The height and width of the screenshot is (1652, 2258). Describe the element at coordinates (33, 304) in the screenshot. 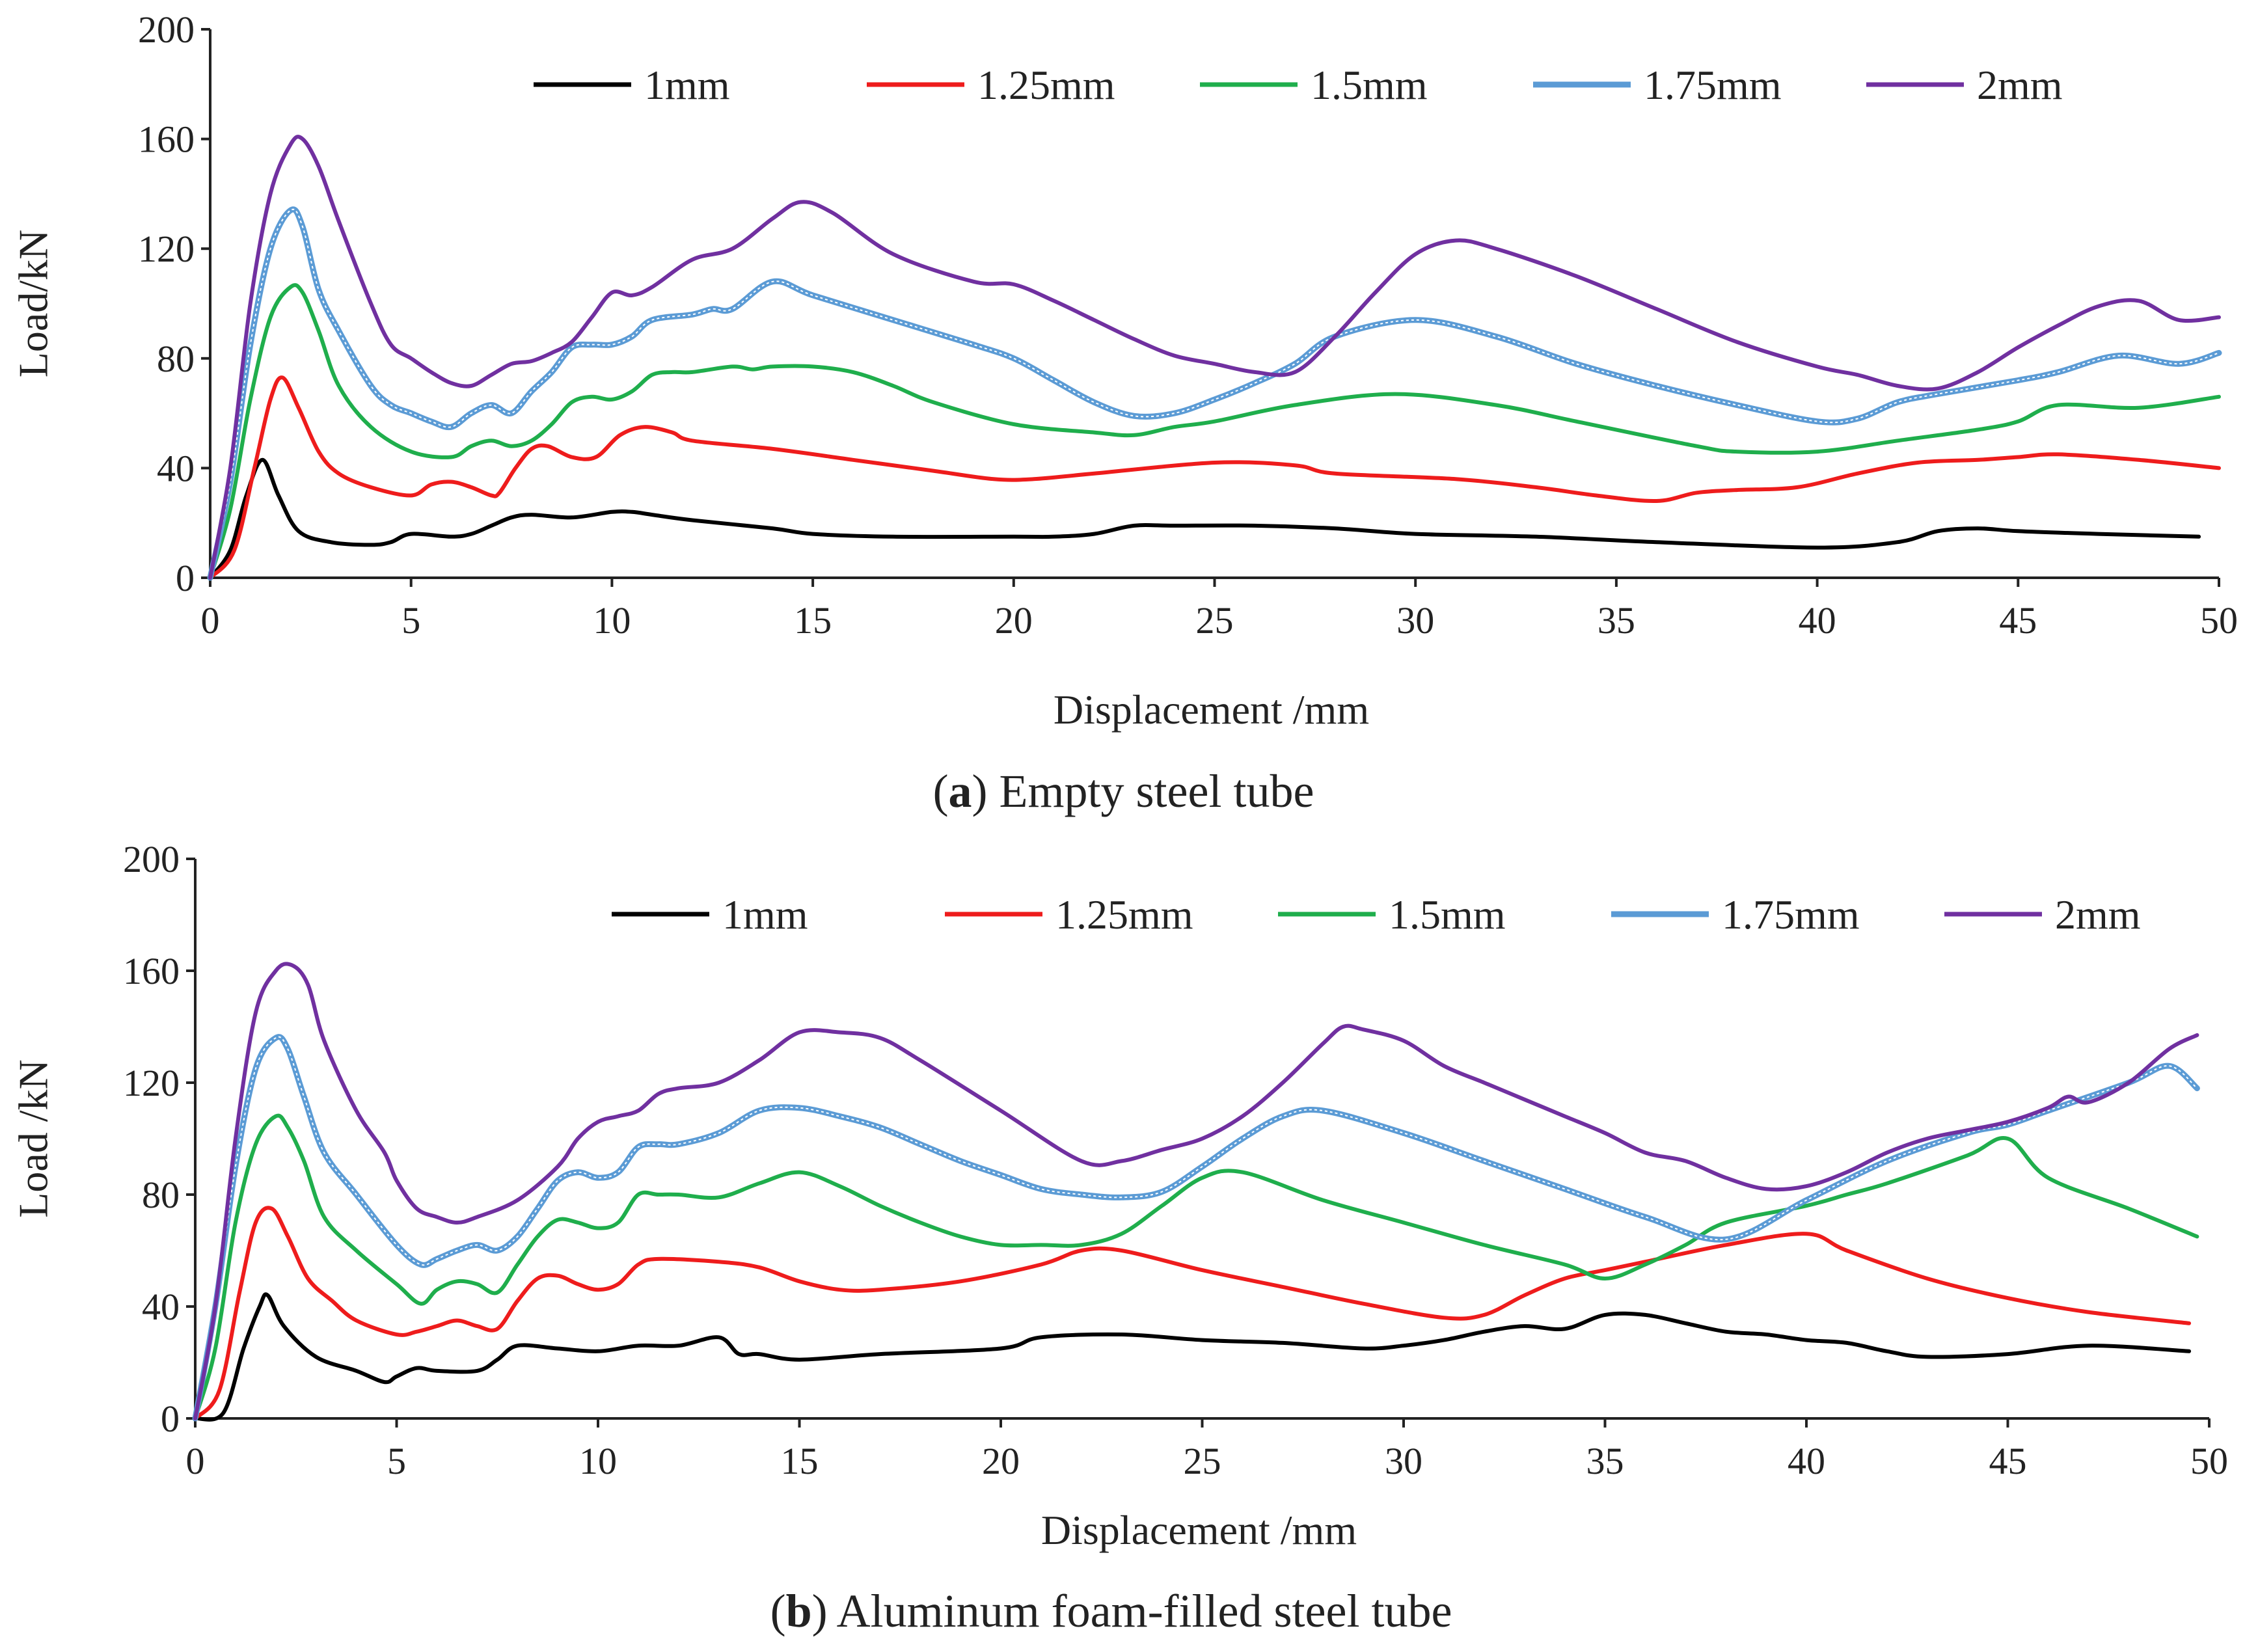

I see `y-axis-label: Load/kN` at that location.